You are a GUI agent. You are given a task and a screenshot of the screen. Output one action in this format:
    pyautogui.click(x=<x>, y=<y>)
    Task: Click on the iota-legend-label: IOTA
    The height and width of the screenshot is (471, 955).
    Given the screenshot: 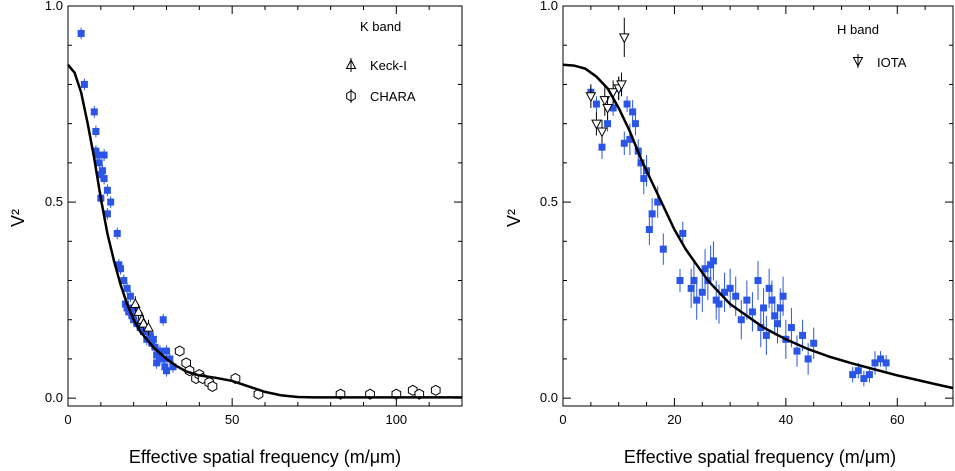 What is the action you would take?
    pyautogui.click(x=892, y=62)
    